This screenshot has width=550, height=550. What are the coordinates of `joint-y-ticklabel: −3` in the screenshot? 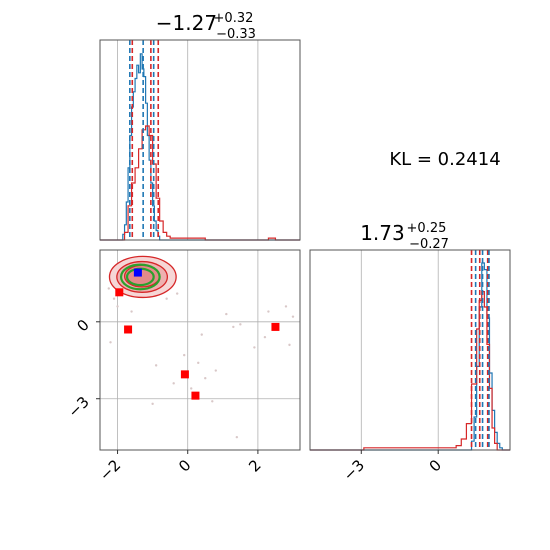 It's located at (78, 407).